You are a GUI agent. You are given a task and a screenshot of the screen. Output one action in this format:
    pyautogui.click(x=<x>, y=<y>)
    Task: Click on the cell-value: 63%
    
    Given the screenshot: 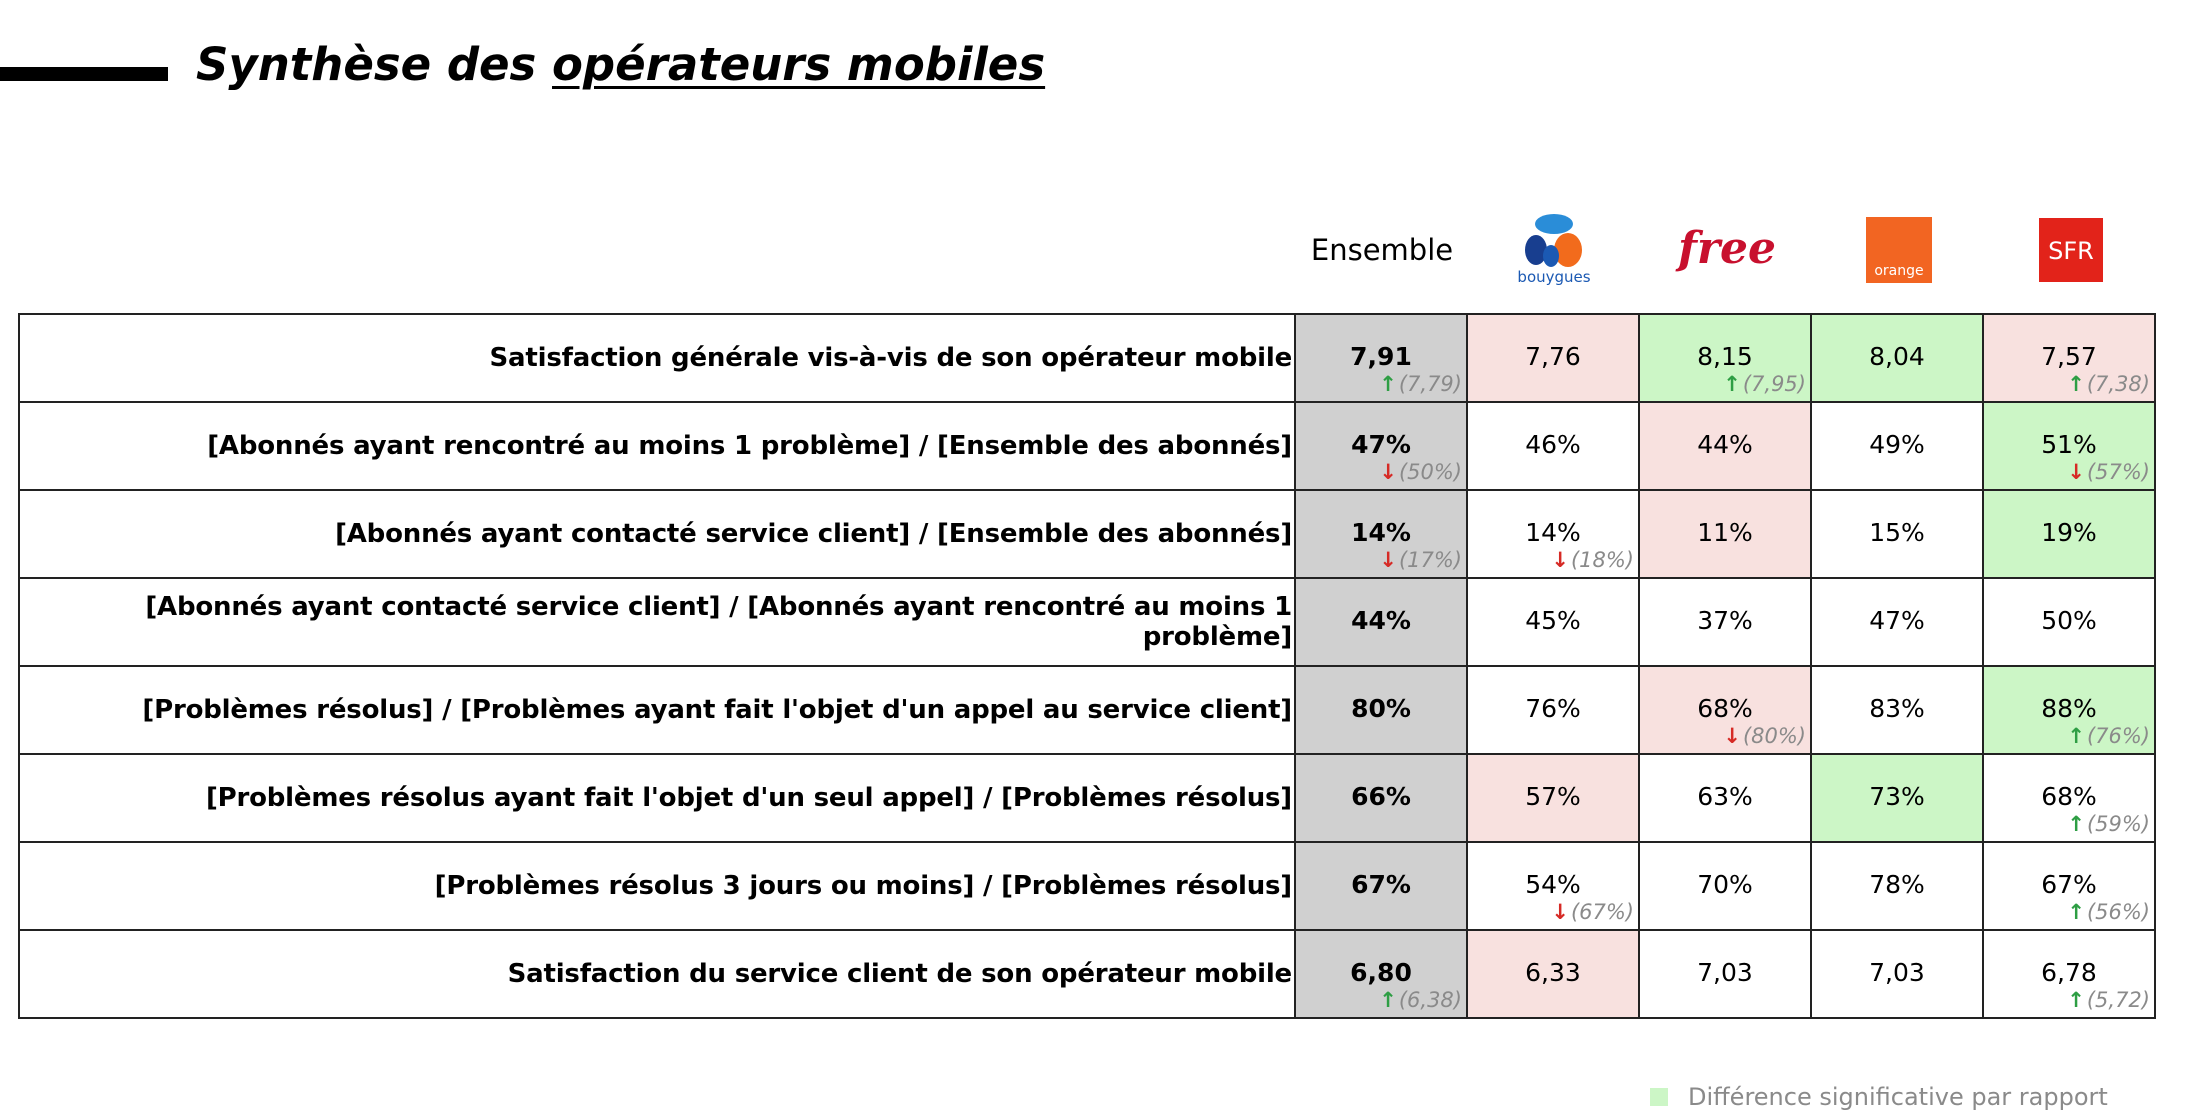 What is the action you would take?
    pyautogui.click(x=1725, y=796)
    